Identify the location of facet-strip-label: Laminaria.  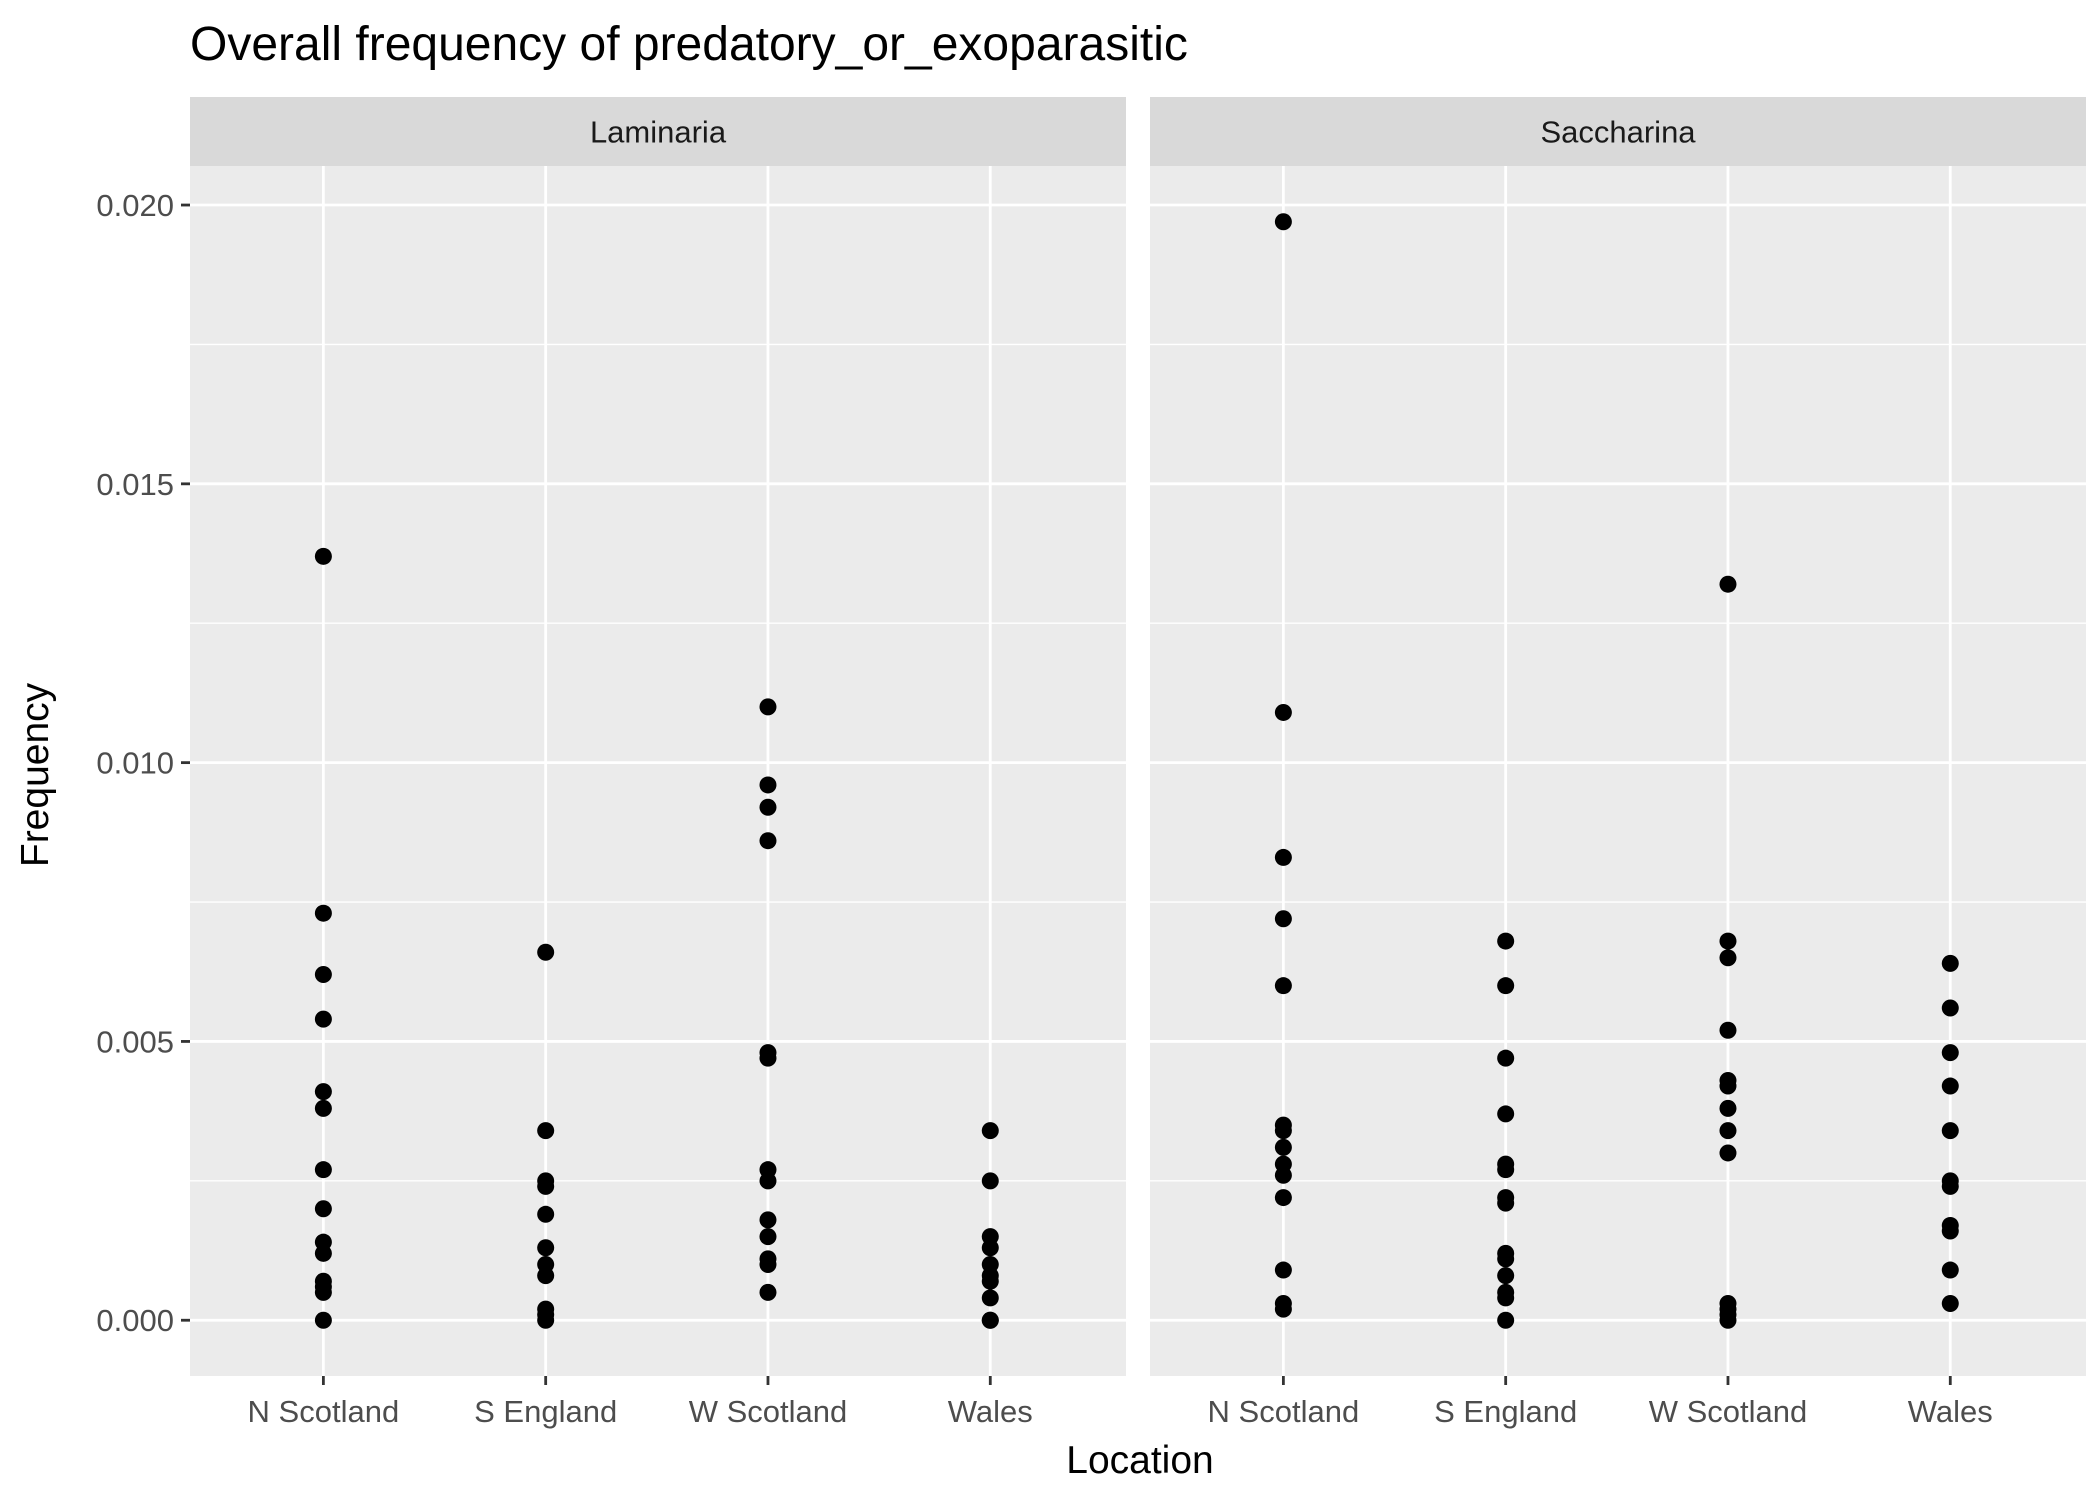
(658, 132).